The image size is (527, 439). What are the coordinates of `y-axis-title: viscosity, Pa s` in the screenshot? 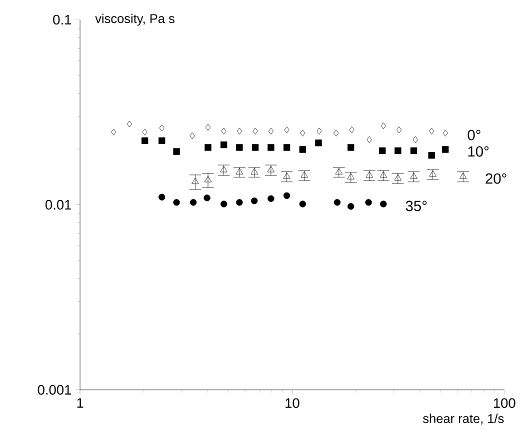 It's located at (134, 20).